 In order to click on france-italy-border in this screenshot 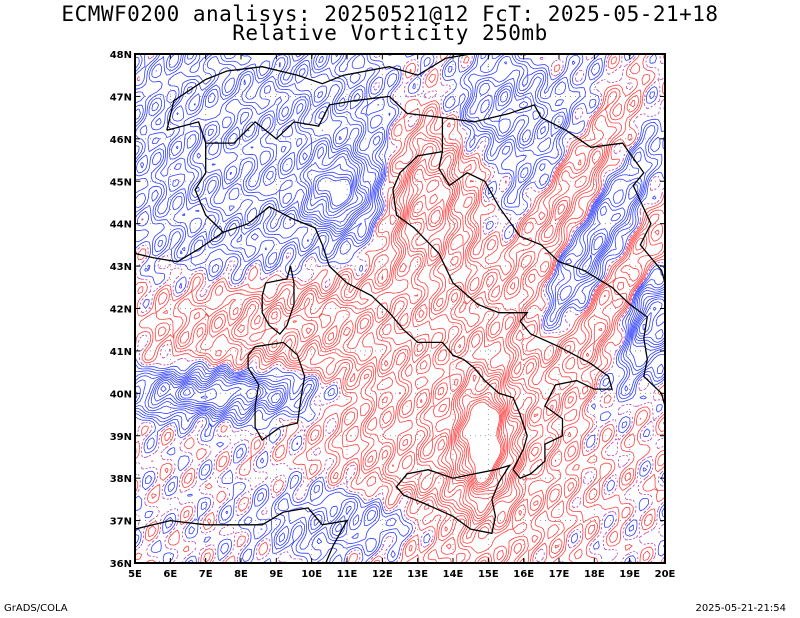, I will do `click(195, 177)`.